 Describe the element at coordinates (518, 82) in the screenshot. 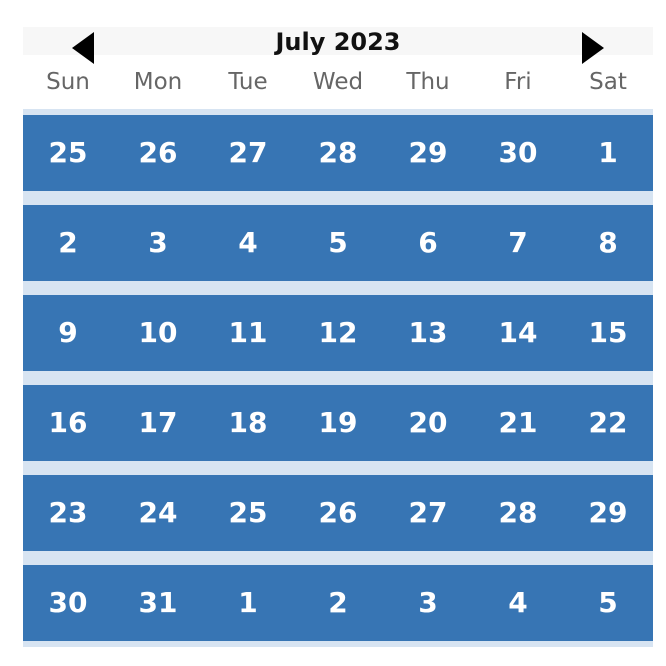

I see `weekday-fri: Fri` at that location.